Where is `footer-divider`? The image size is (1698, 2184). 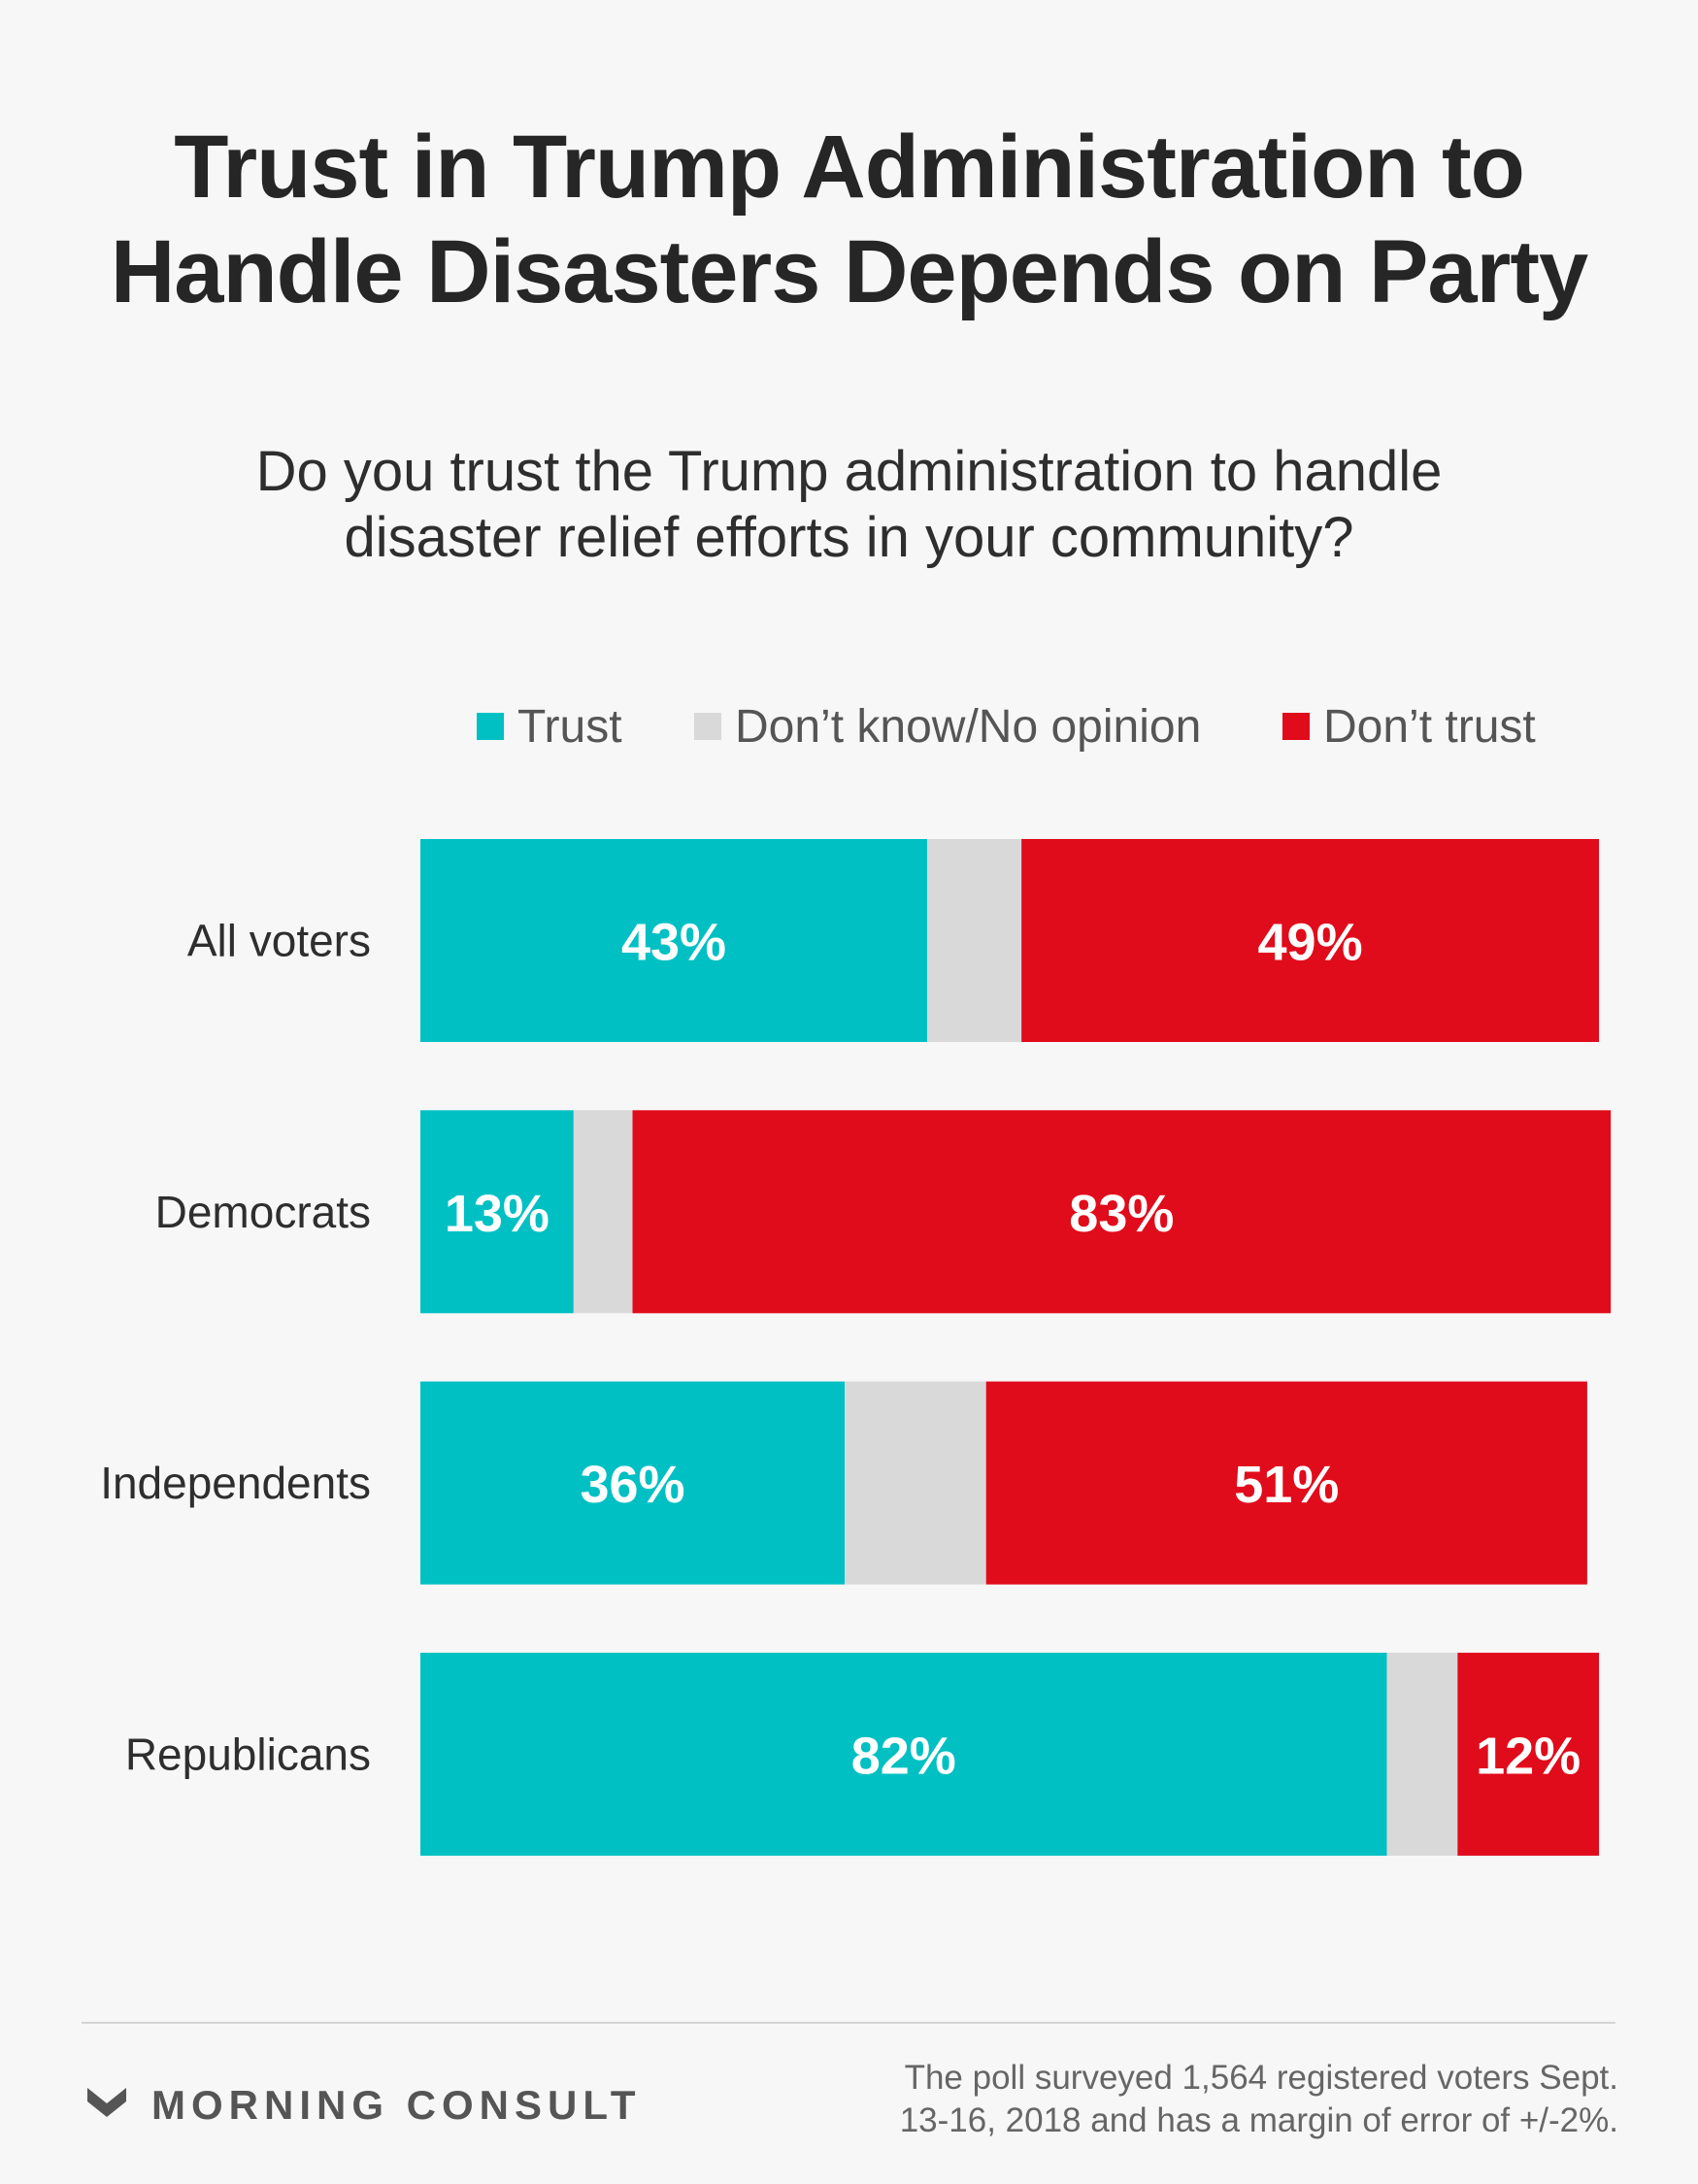 footer-divider is located at coordinates (848, 2023).